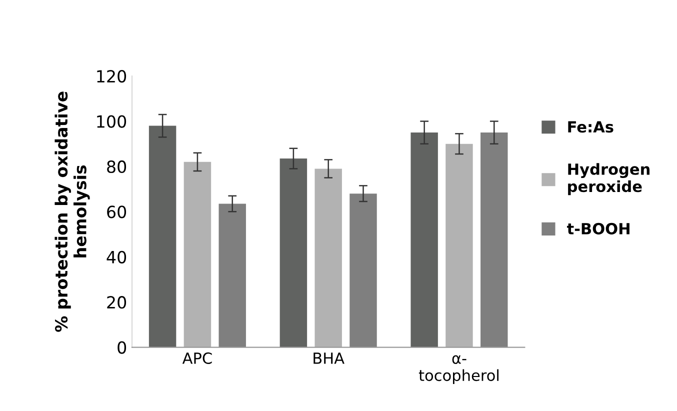 The width and height of the screenshot is (677, 411). What do you see at coordinates (598, 228) in the screenshot?
I see `legend-label: t-BOOH` at bounding box center [598, 228].